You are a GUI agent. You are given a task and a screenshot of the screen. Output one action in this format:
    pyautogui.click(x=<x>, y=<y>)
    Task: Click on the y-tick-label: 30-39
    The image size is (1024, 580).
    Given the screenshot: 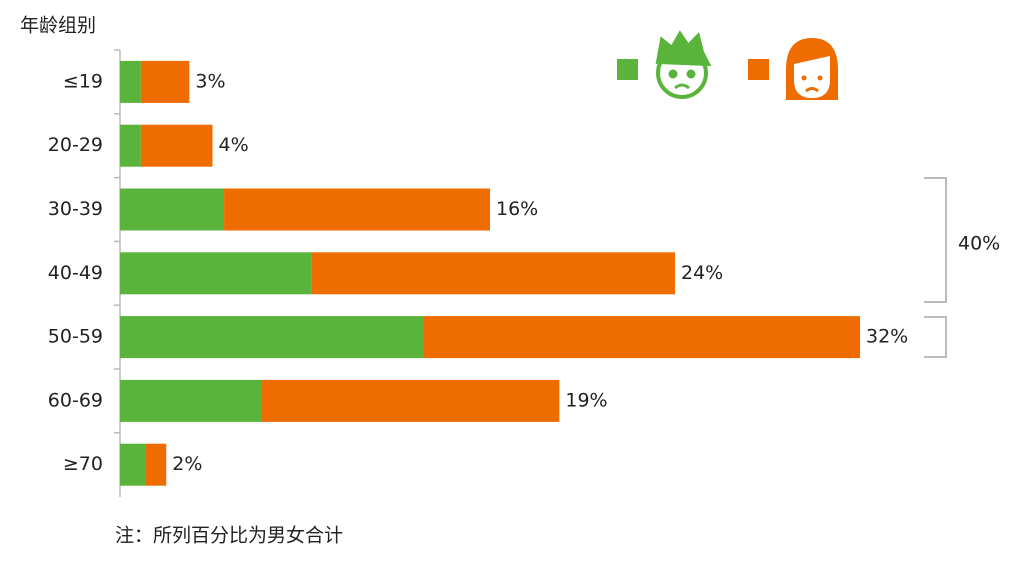 What is the action you would take?
    pyautogui.click(x=75, y=209)
    